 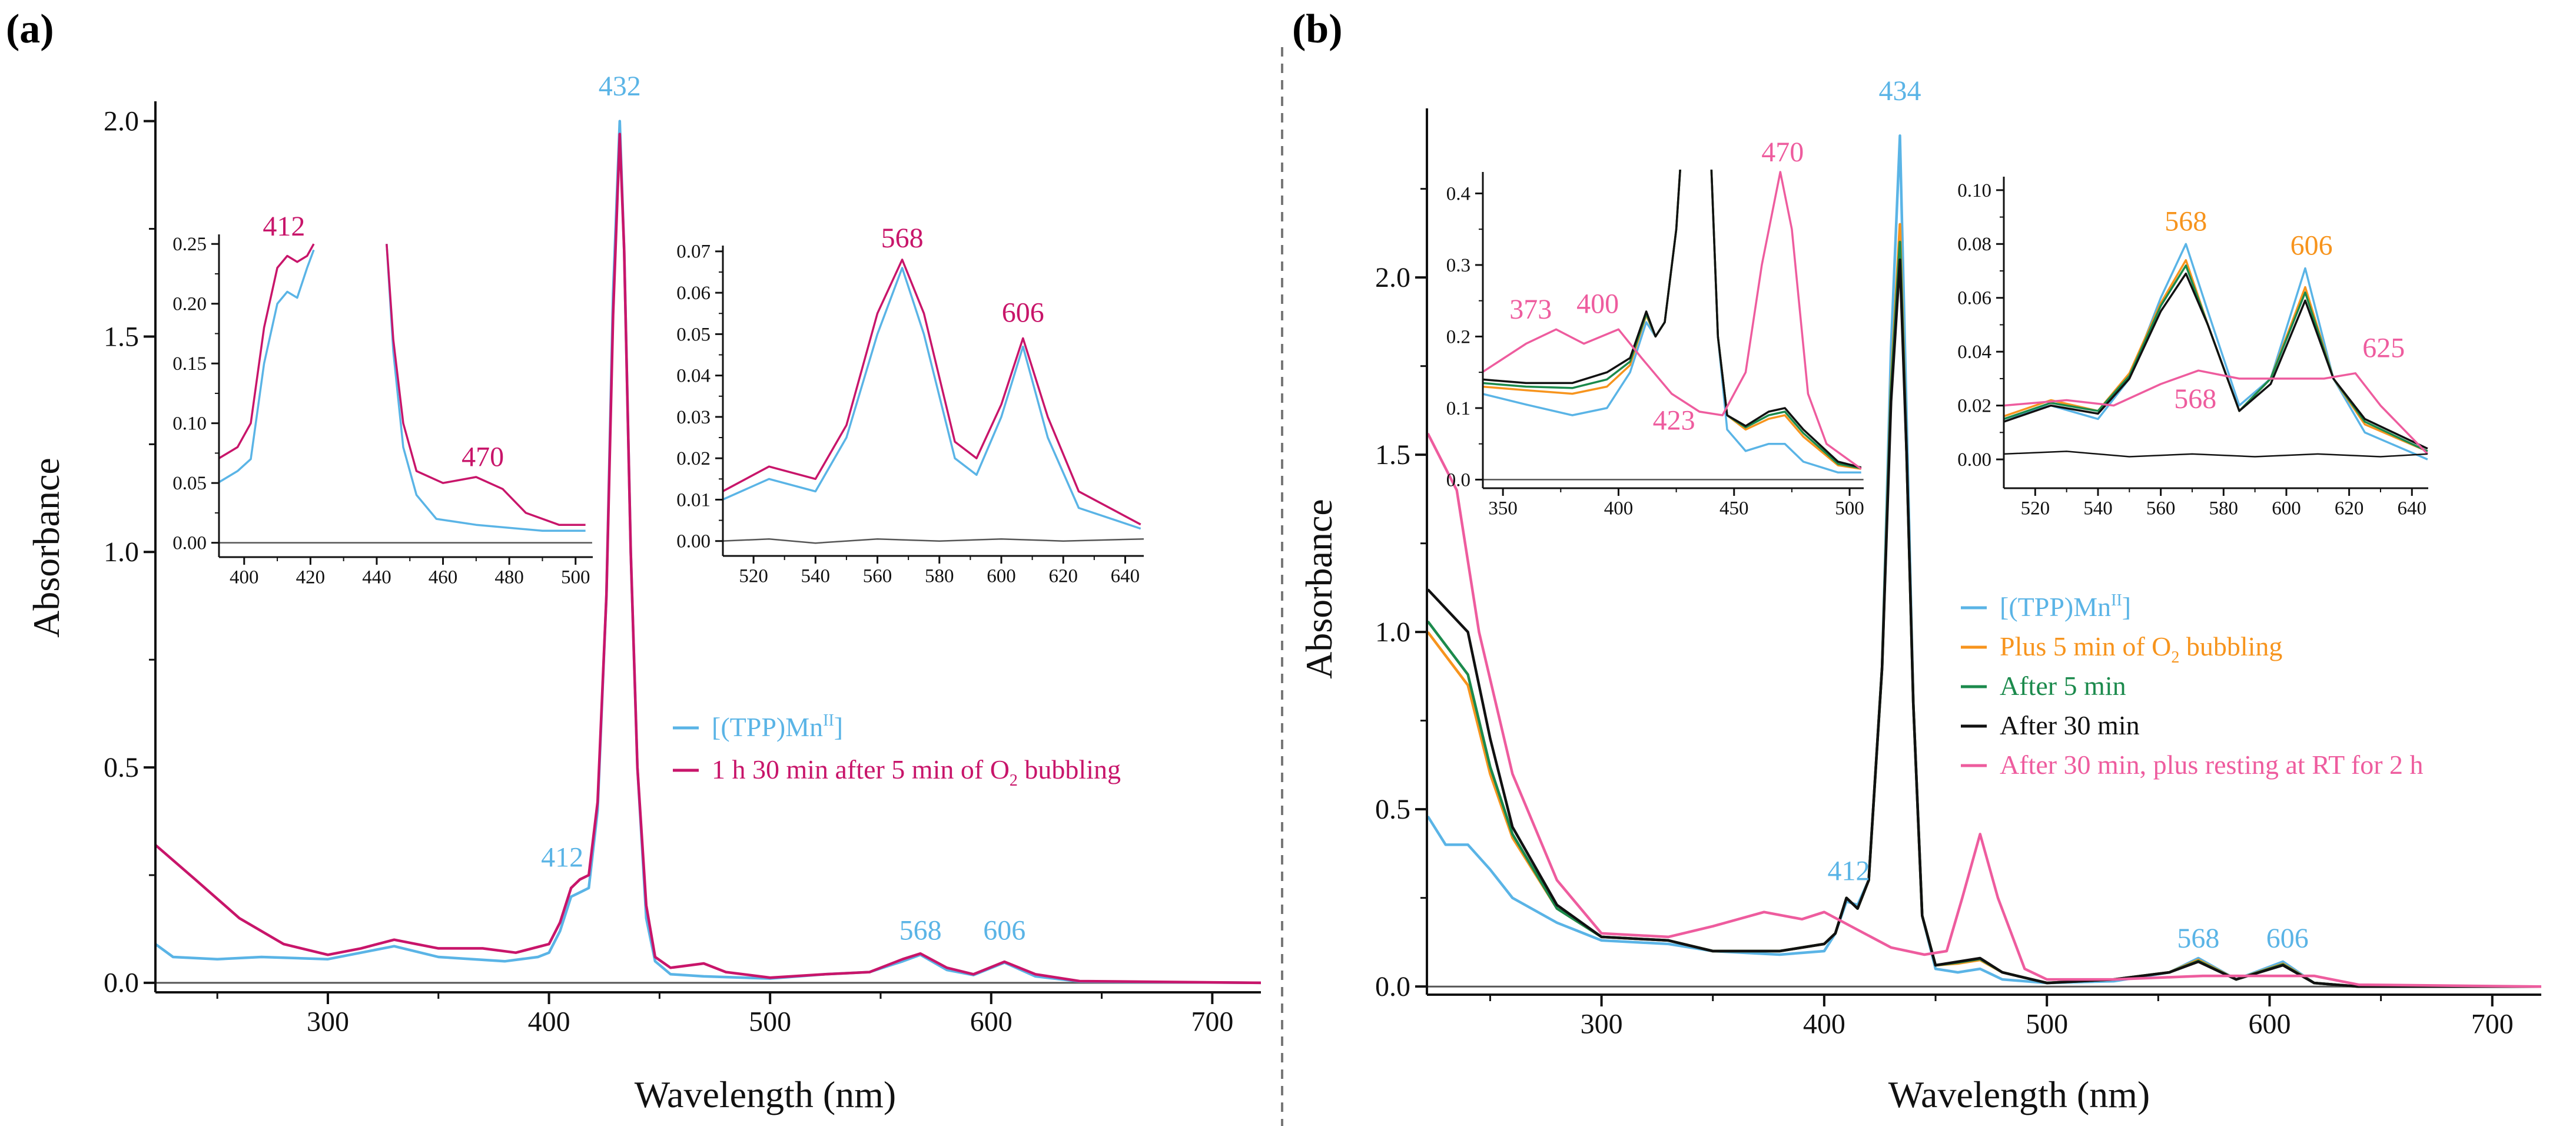 I want to click on x-tick-label: 620, so click(x=1063, y=576).